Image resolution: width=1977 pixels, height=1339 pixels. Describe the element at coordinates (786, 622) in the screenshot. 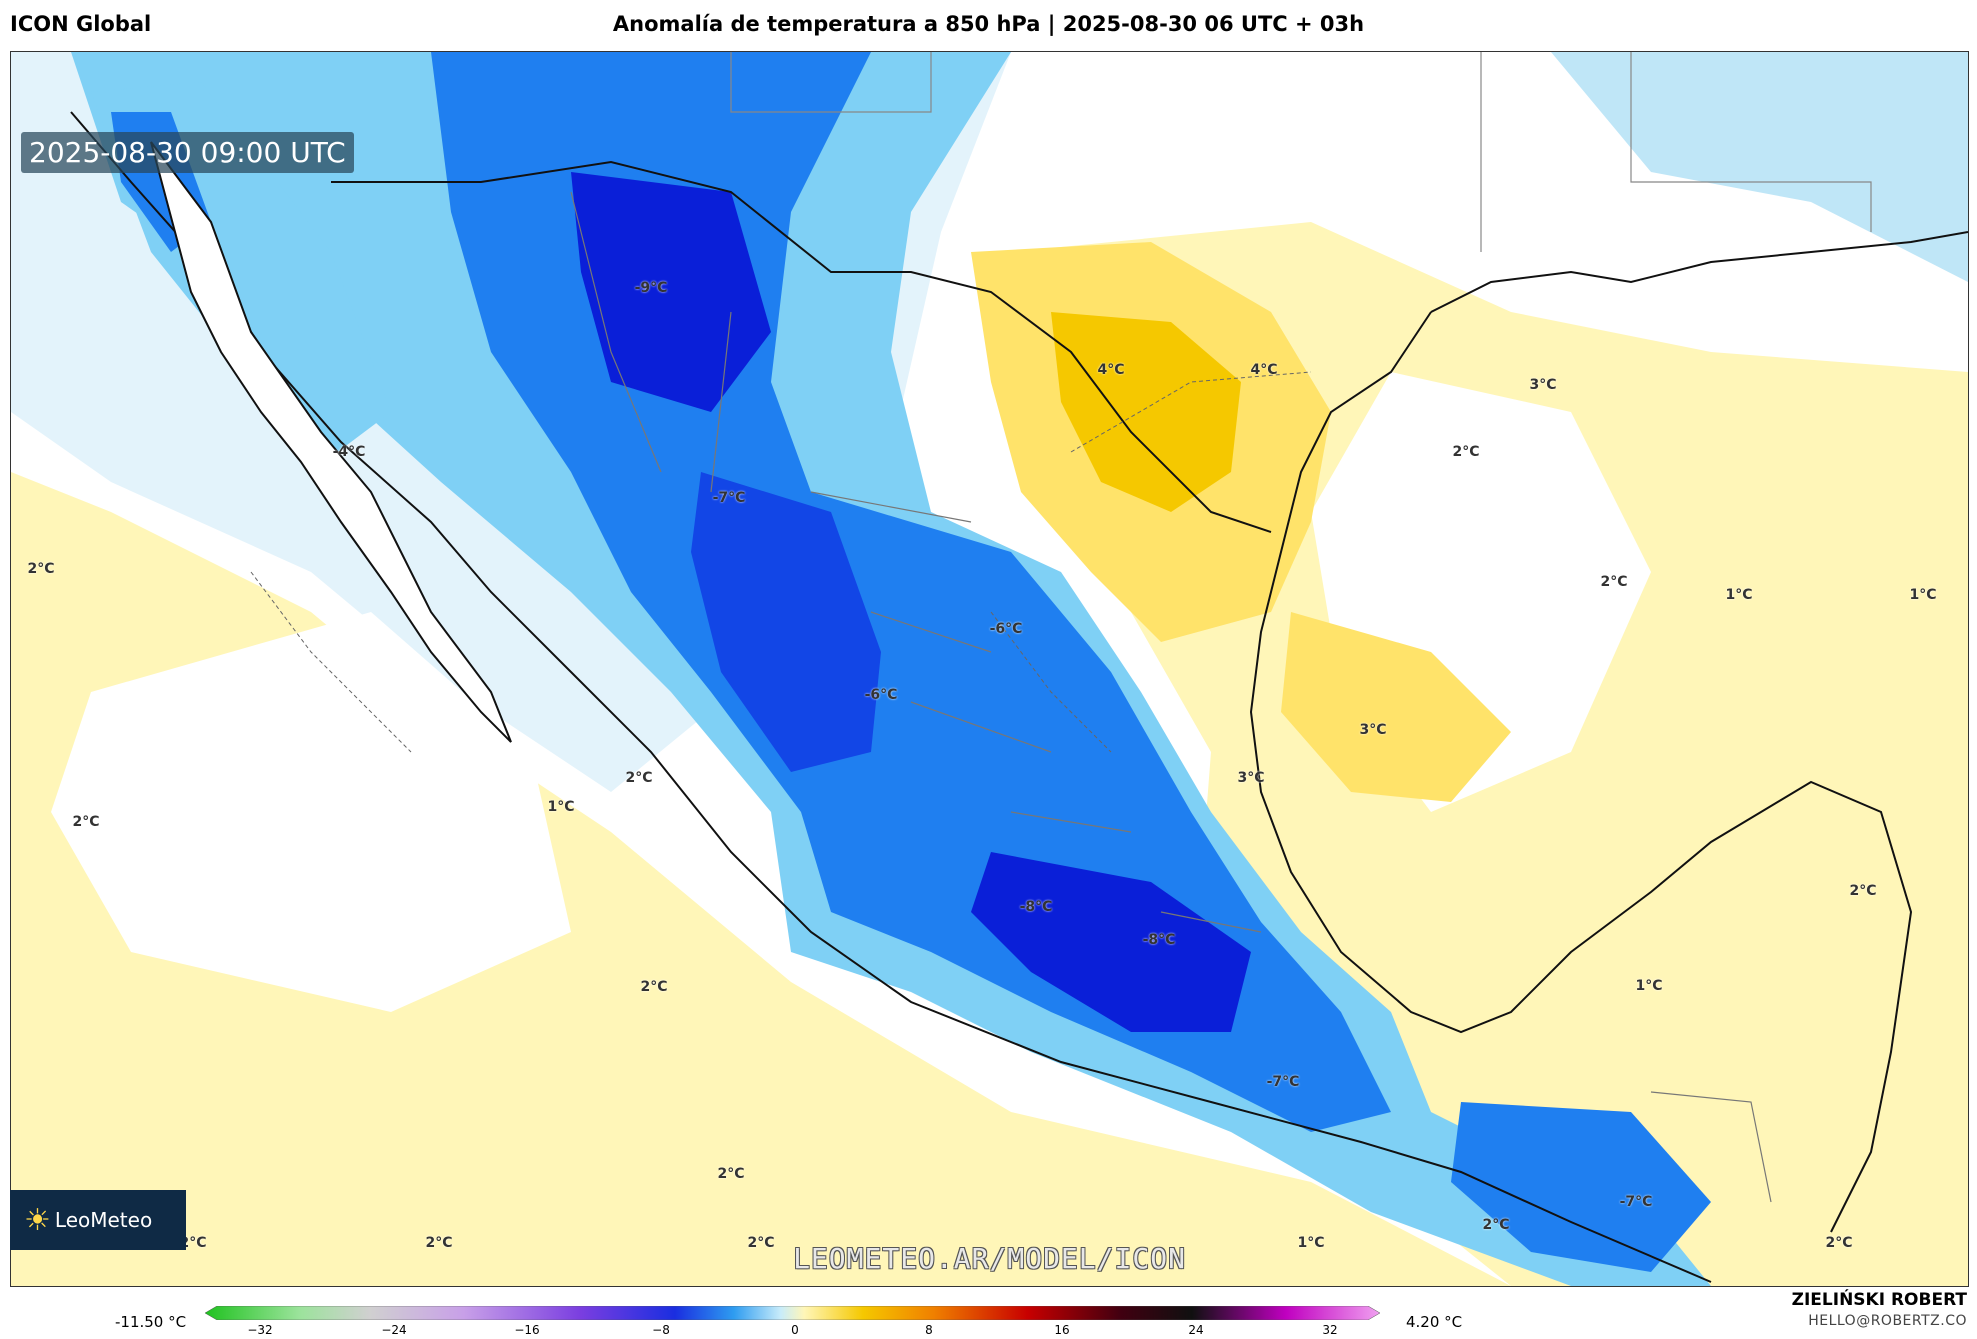

I see `cold-deep-central` at that location.